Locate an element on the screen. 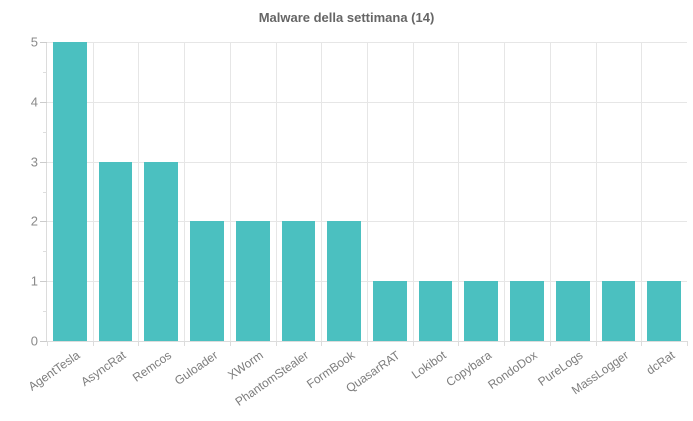 The height and width of the screenshot is (421, 693). x-tick-label: AsyncRat is located at coordinates (103, 368).